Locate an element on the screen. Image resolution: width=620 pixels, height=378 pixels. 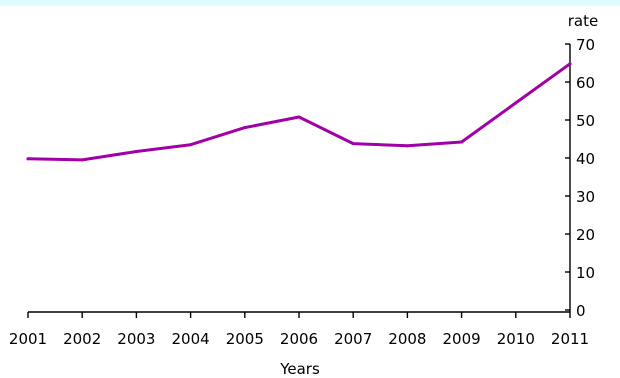
x-tick-label: 2011 is located at coordinates (570, 339).